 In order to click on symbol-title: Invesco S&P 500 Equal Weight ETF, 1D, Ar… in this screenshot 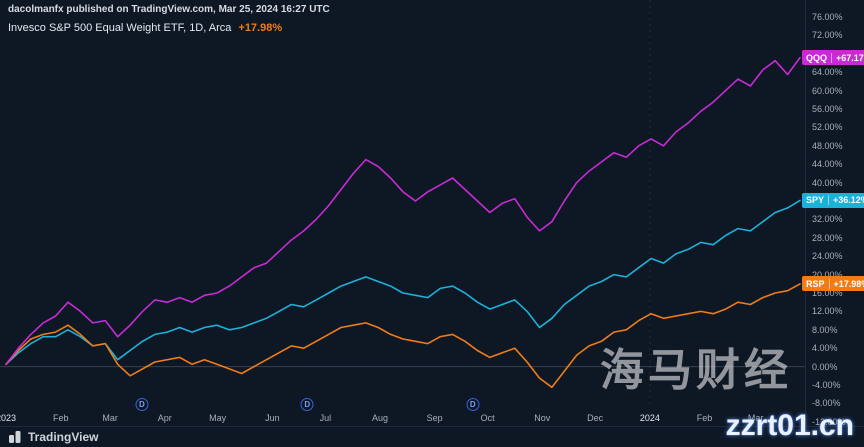, I will do `click(120, 28)`.